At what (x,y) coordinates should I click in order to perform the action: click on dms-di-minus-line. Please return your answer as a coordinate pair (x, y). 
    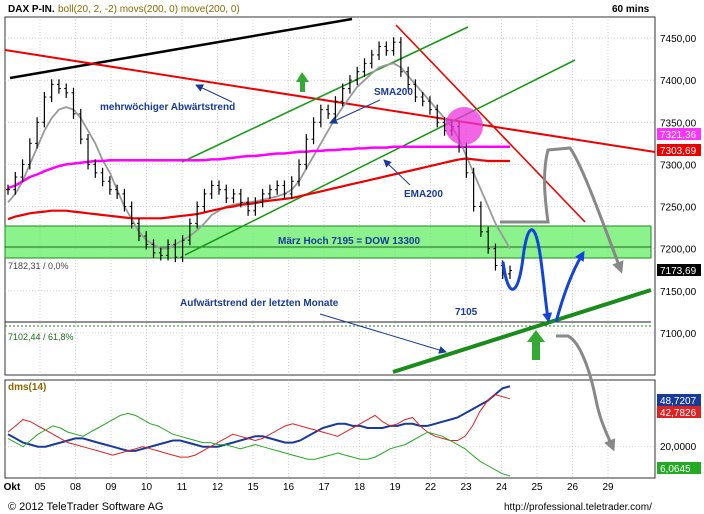
    Looking at the image, I should click on (259, 444).